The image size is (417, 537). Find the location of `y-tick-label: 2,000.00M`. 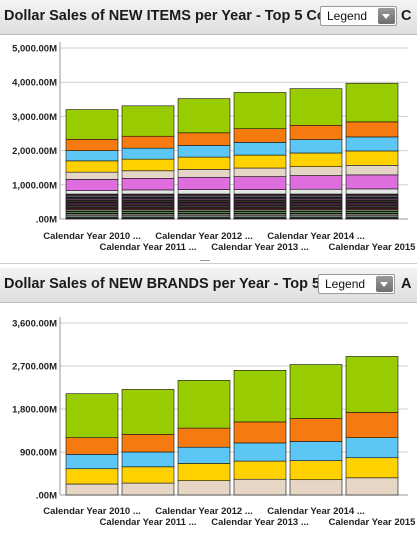

y-tick-label: 2,000.00M is located at coordinates (34, 151).